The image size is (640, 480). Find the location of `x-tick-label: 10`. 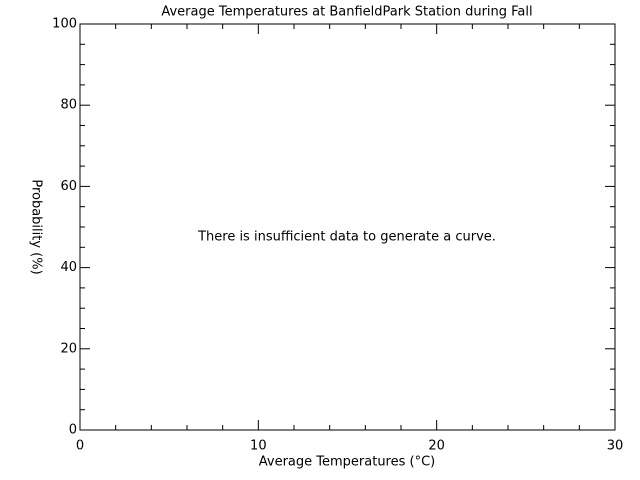

x-tick-label: 10 is located at coordinates (258, 446).